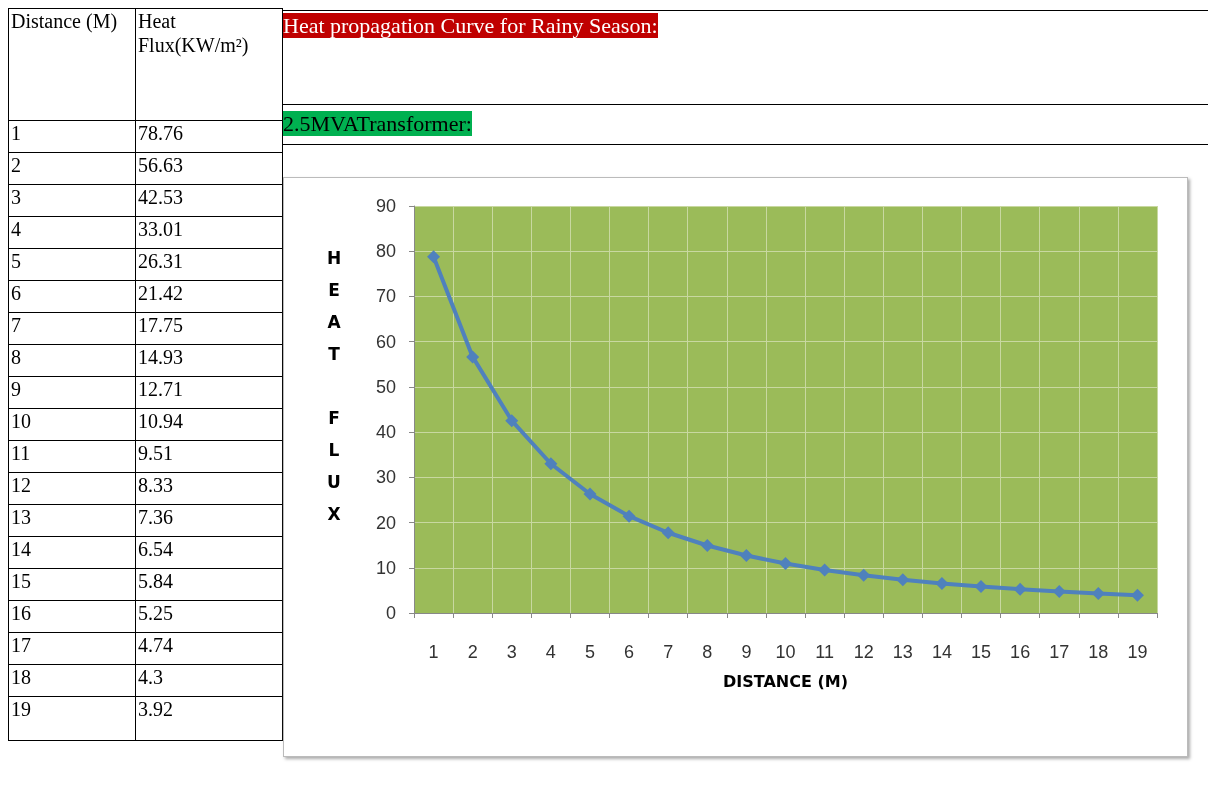 This screenshot has height=789, width=1210. I want to click on text: 14.93, so click(160, 357).